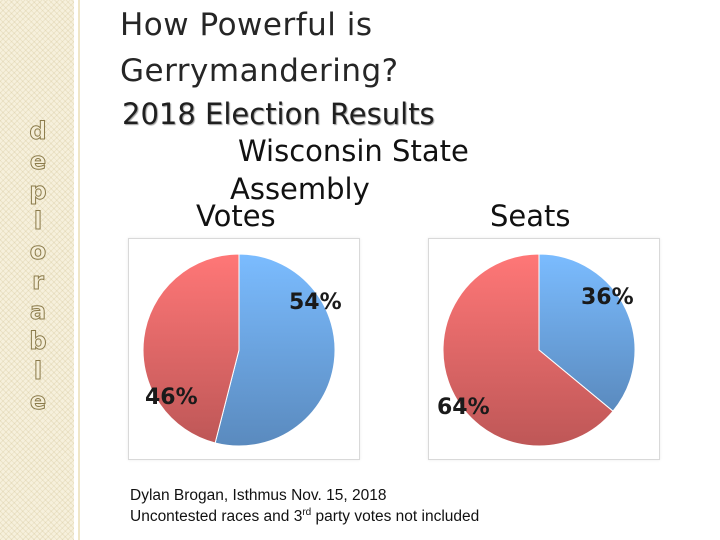  What do you see at coordinates (353, 151) in the screenshot?
I see `assembly-heading-line-1: Wisconsin State` at bounding box center [353, 151].